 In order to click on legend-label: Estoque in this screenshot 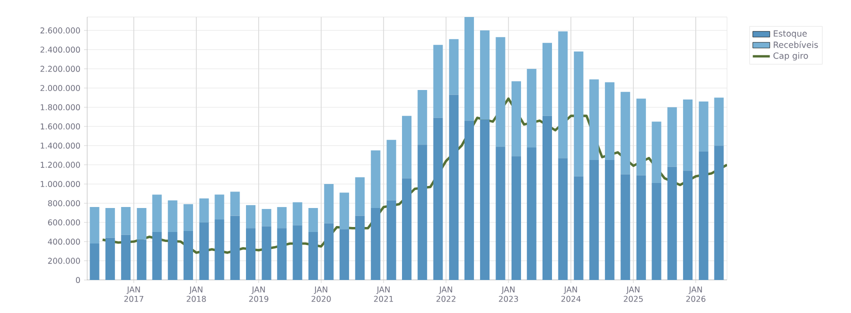, I will do `click(790, 34)`.